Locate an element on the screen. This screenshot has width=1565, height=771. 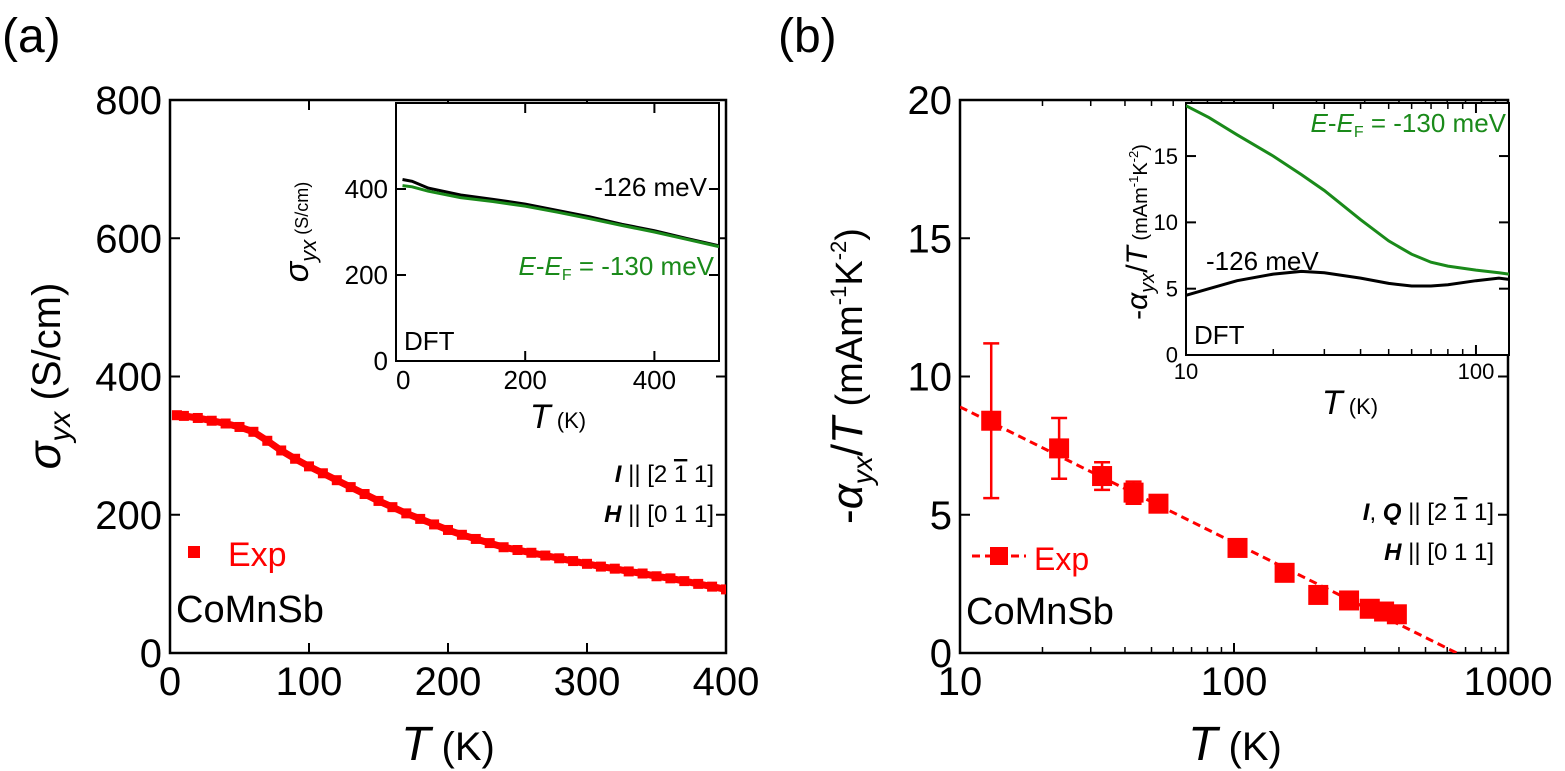
panel-a-inset-x-label: T (K) is located at coordinates (558, 417).